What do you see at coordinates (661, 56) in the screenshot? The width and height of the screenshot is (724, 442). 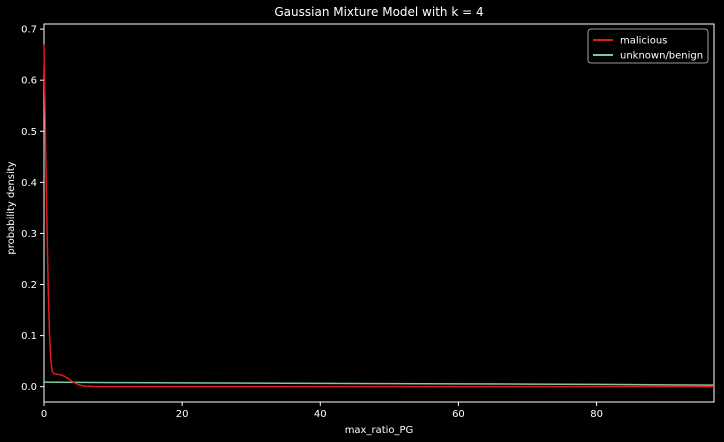 I see `legend-label: unknown/benign` at bounding box center [661, 56].